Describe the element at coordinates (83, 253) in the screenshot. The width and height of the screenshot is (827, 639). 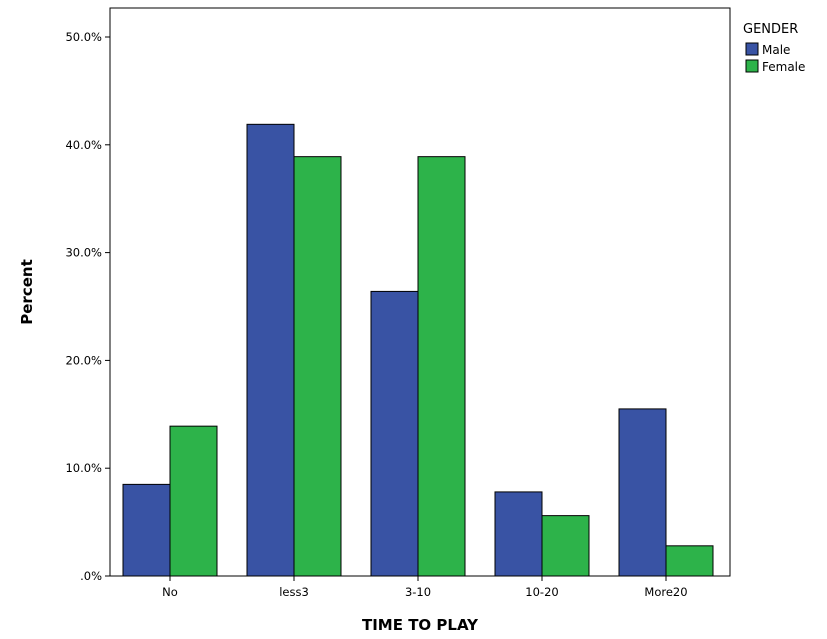
I see `y-tick-label: 30.0%` at that location.